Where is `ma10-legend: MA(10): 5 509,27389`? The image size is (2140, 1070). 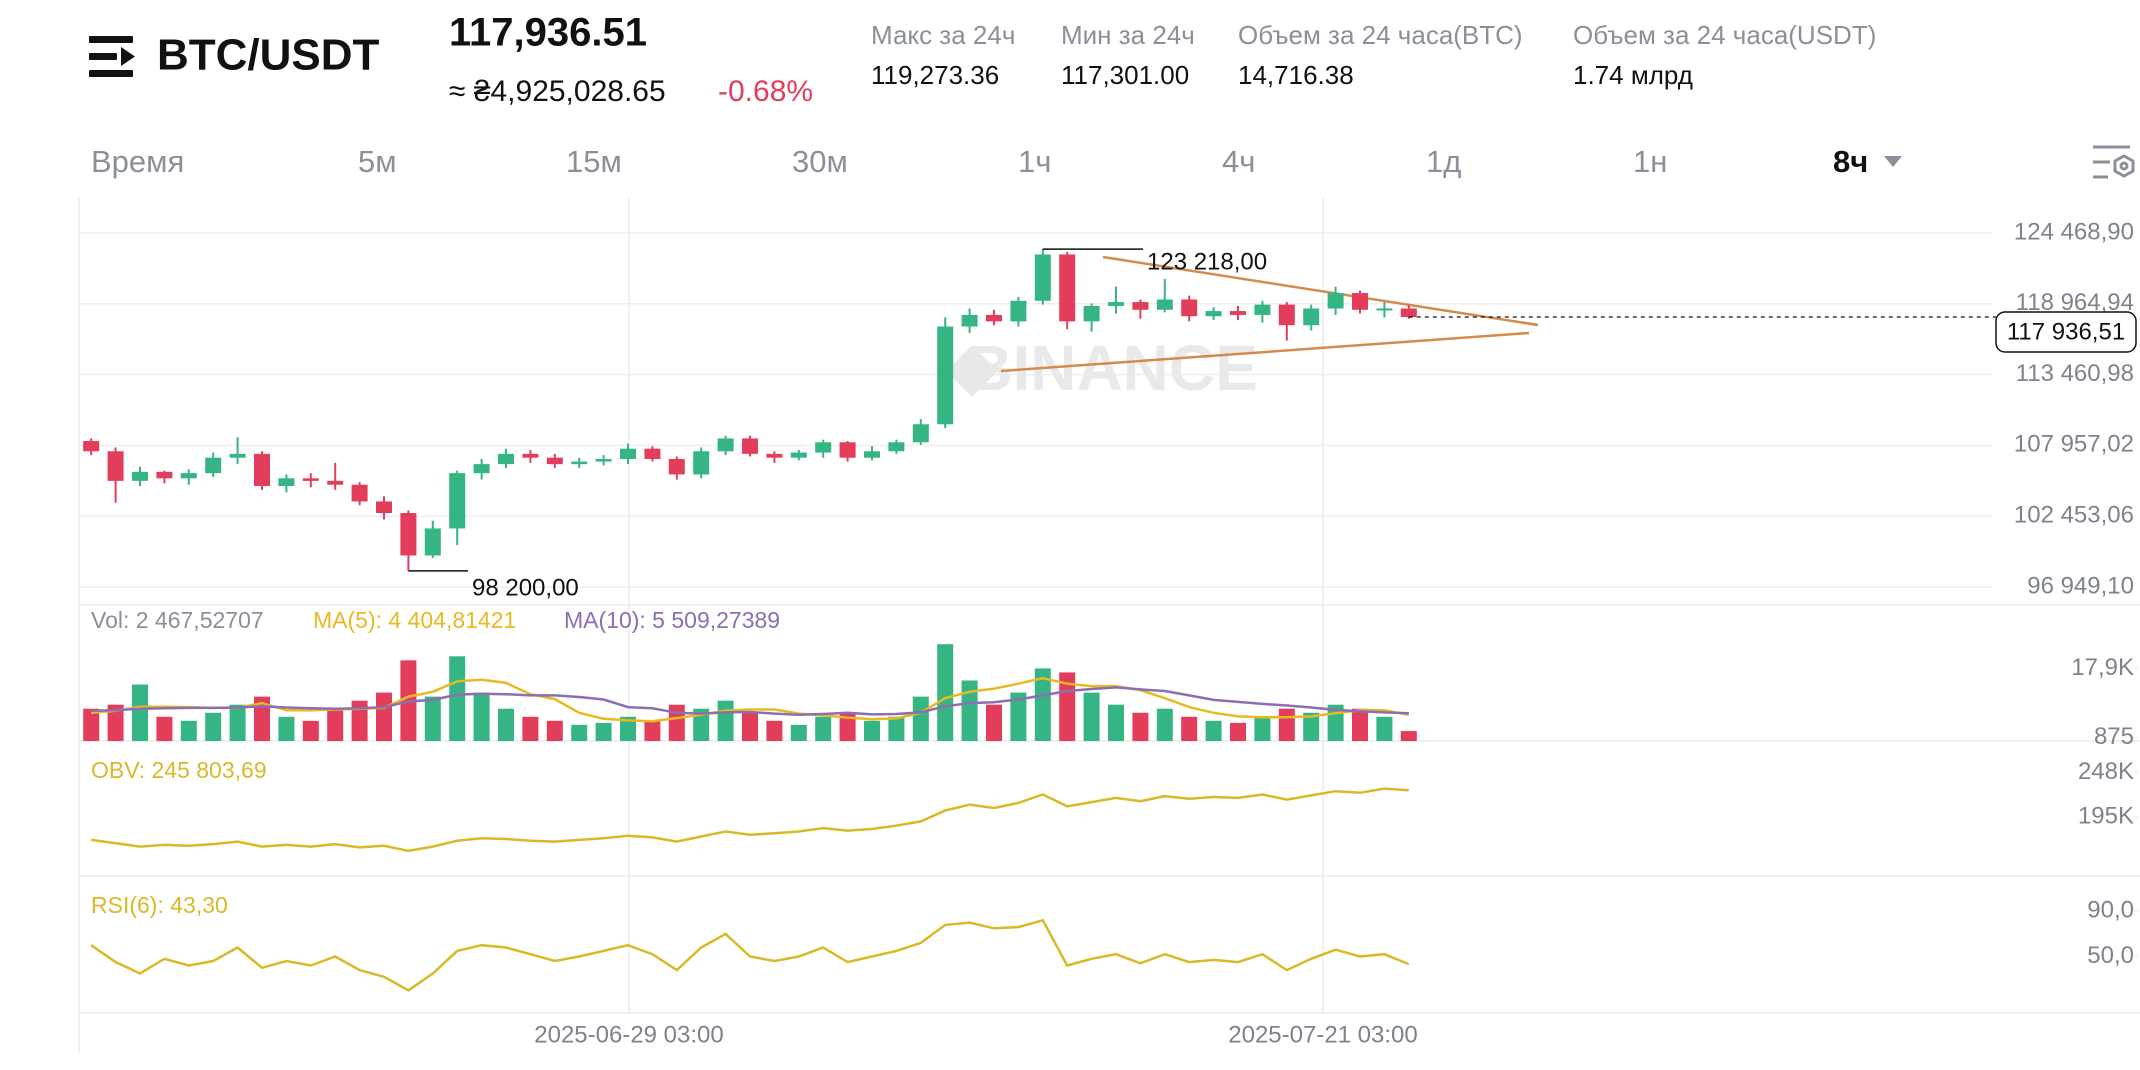
ma10-legend: MA(10): 5 509,27389 is located at coordinates (672, 620).